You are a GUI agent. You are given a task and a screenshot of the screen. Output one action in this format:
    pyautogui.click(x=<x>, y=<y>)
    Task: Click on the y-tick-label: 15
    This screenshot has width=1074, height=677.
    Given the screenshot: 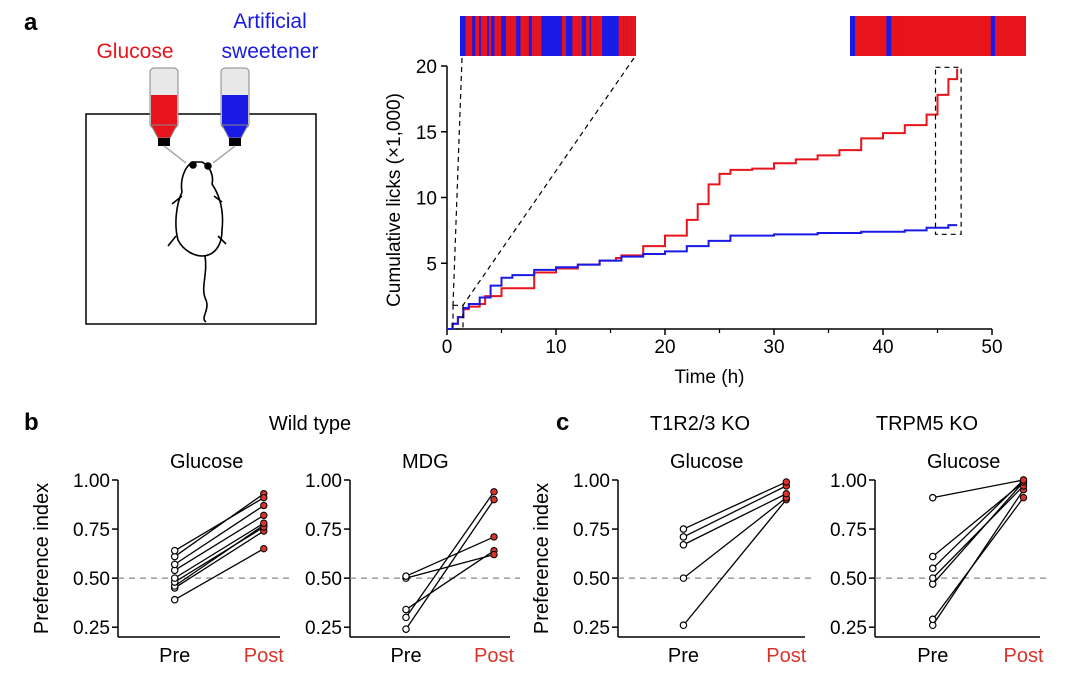 What is the action you would take?
    pyautogui.click(x=426, y=133)
    